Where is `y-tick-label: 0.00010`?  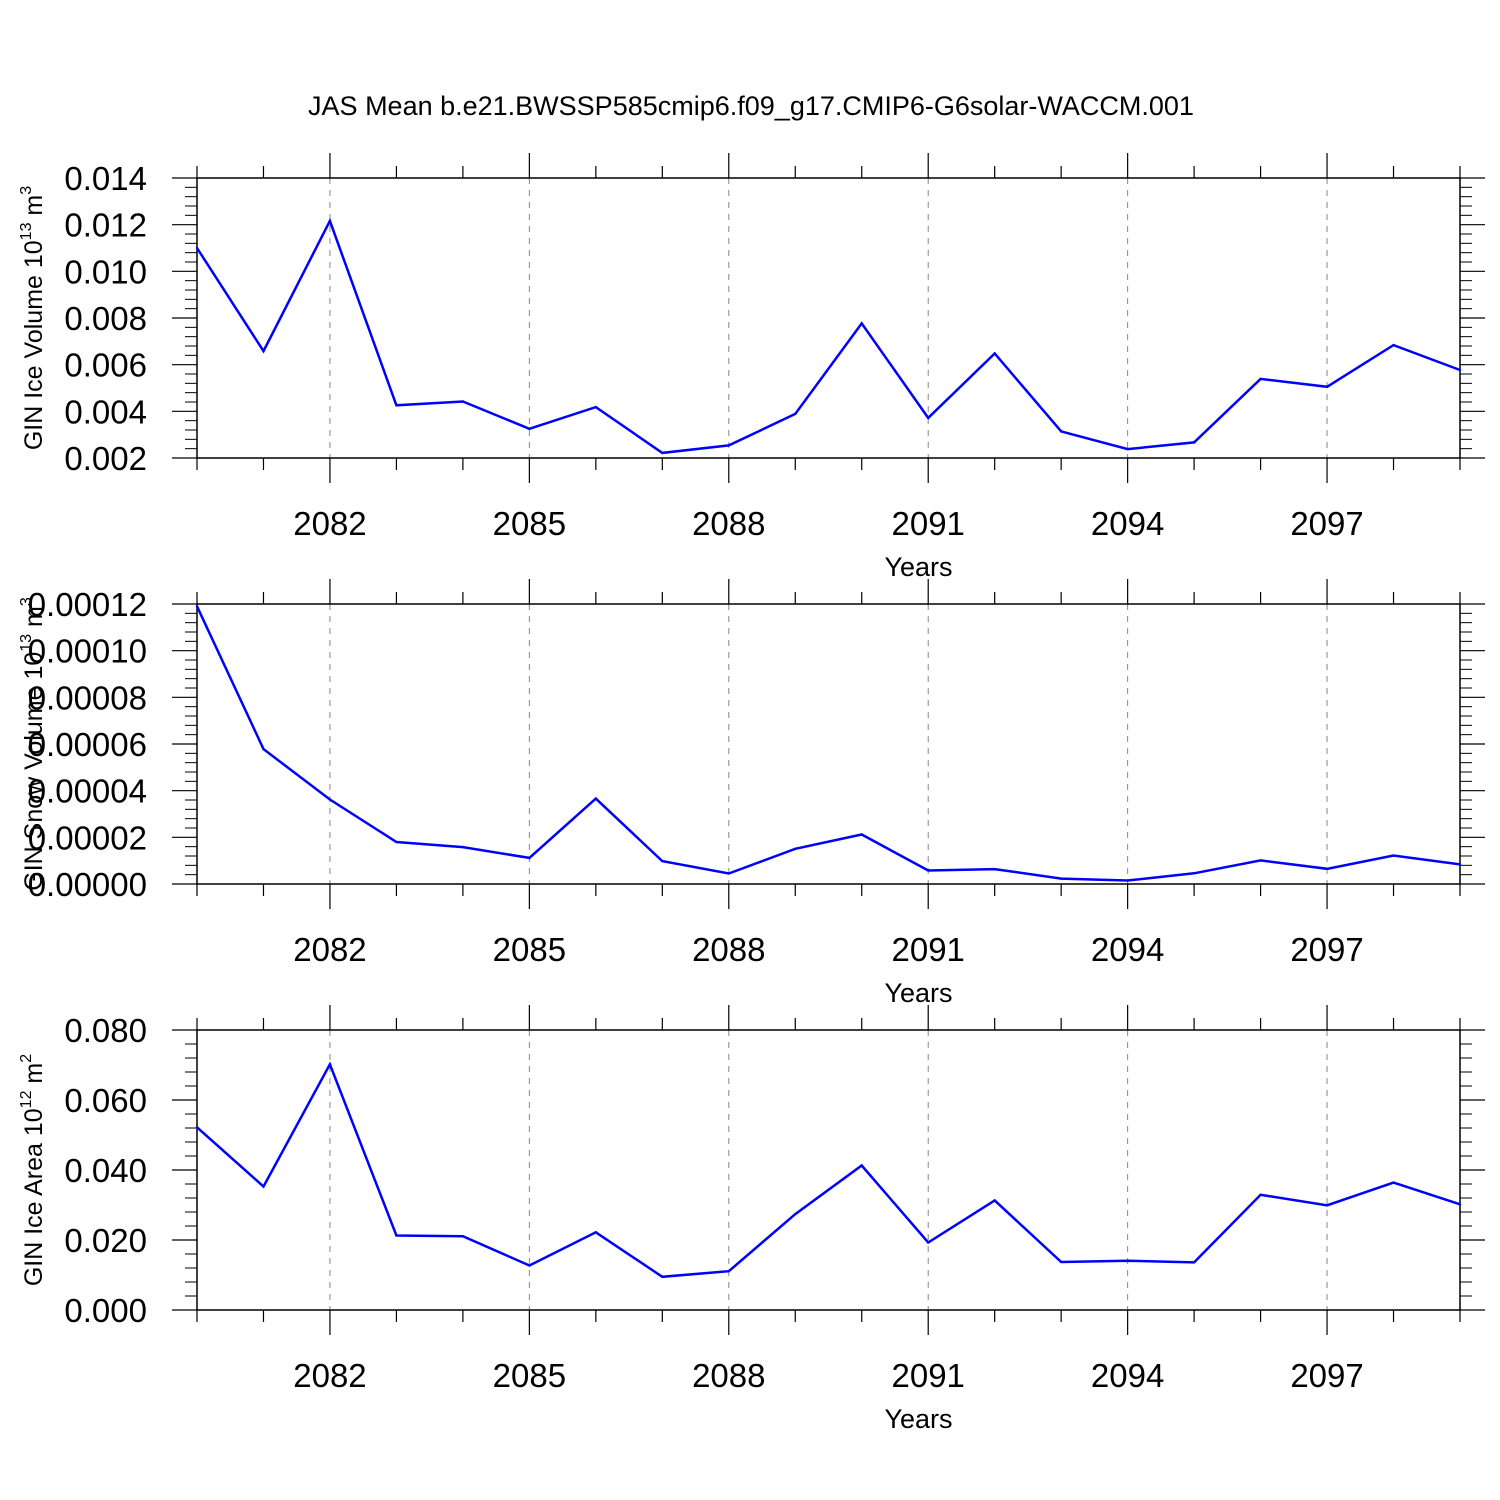 y-tick-label: 0.00010 is located at coordinates (87, 651).